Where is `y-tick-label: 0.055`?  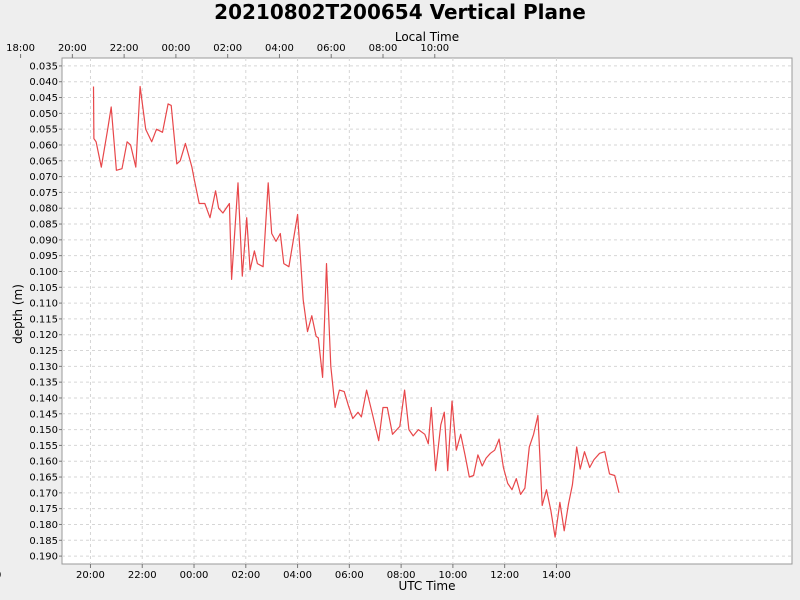
y-tick-label: 0.055 is located at coordinates (43, 130).